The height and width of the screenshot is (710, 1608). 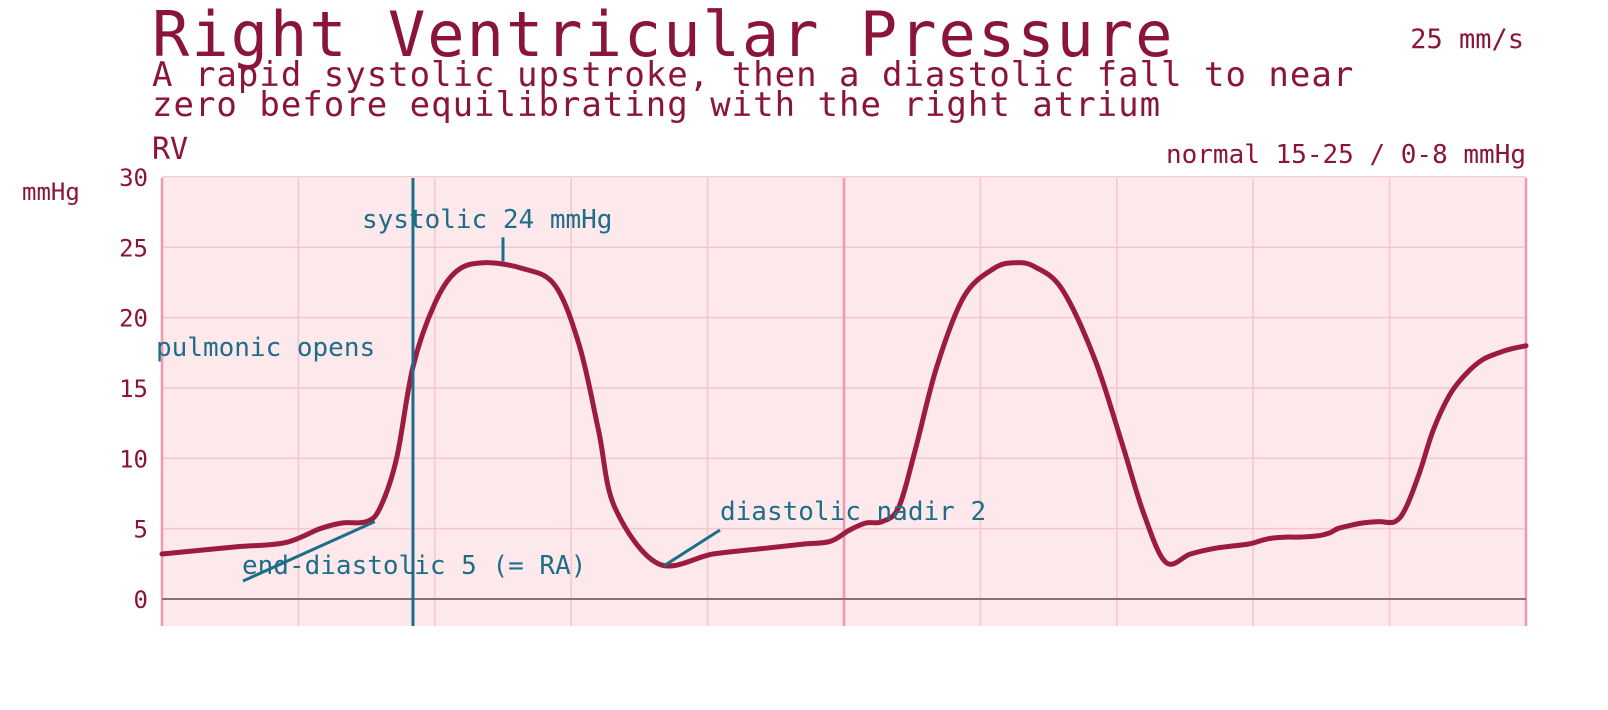 I want to click on y-tick-label: 15, so click(x=133, y=389).